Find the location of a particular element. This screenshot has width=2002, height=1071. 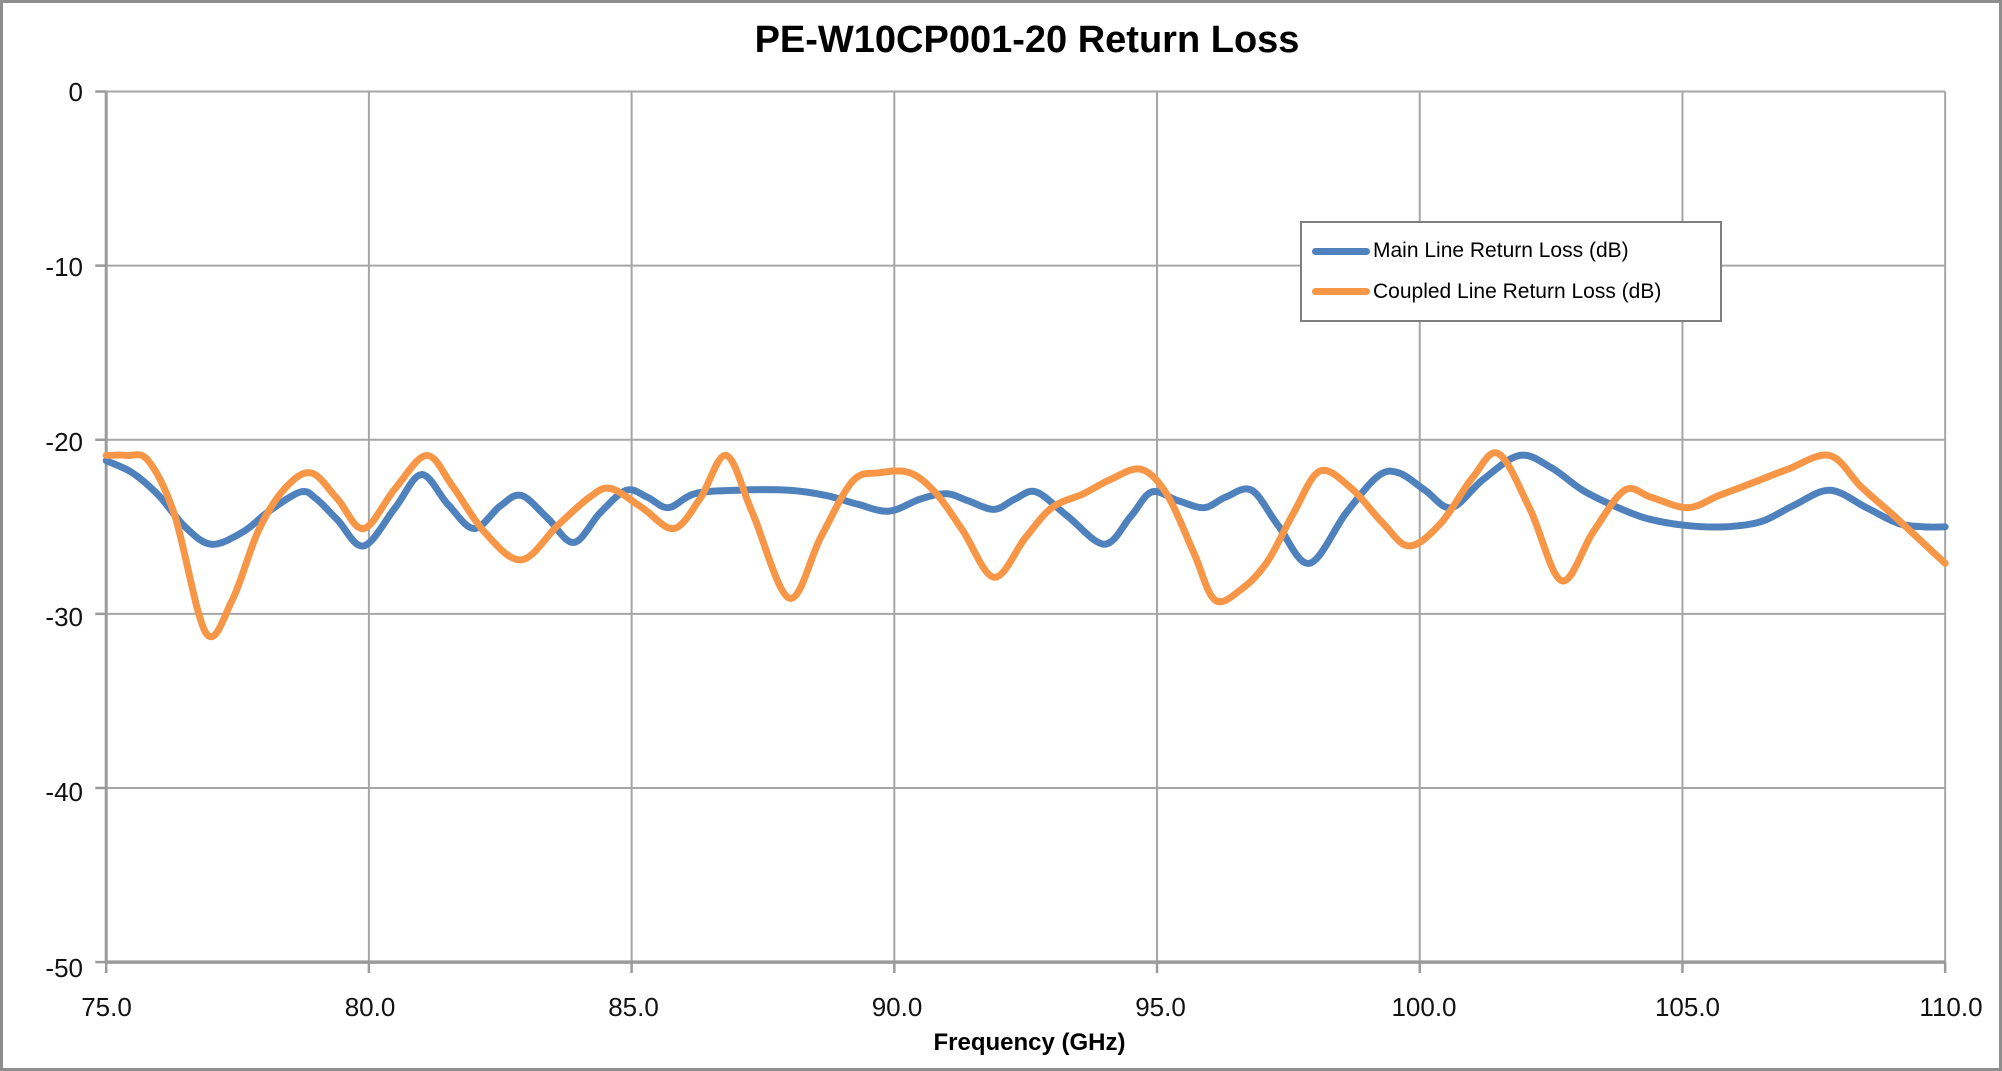

x-tick-label: 85.0 is located at coordinates (633, 1007).